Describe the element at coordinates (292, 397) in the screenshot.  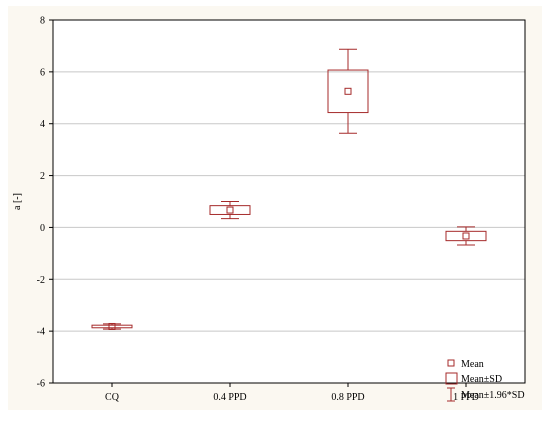
I see `x-tick-labels: CQ 0.4 PPD 0.8 PPD 1 PPD` at that location.